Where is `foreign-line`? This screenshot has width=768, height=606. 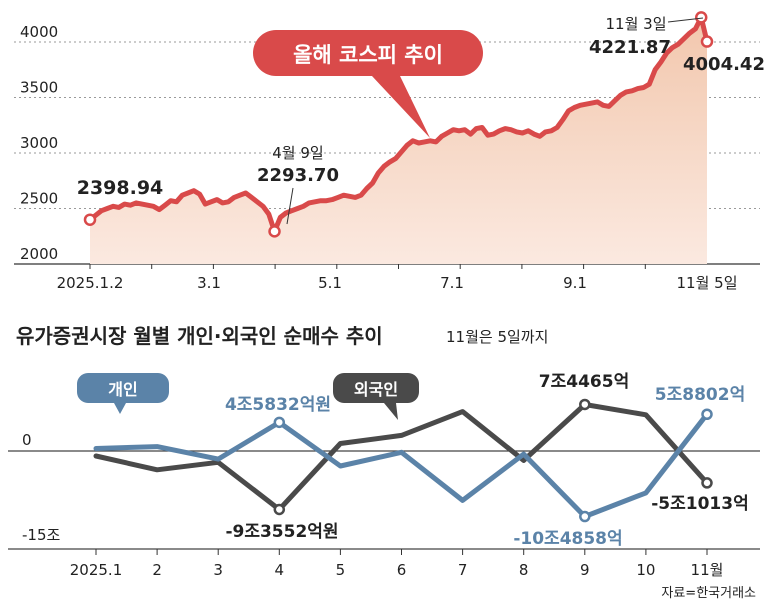
foreign-line is located at coordinates (401, 457).